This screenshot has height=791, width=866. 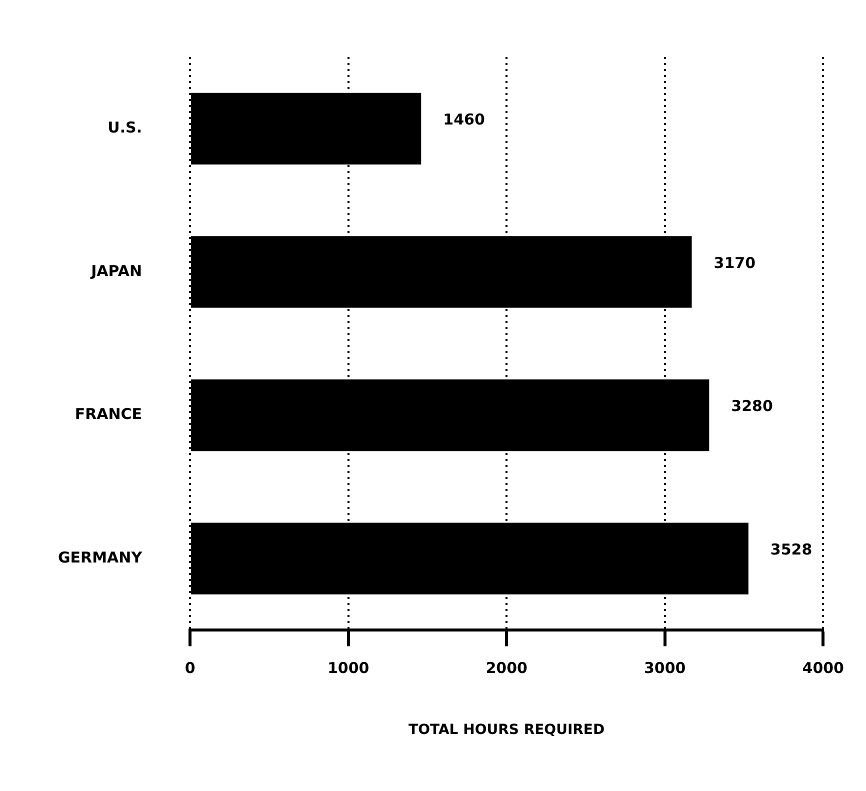 I want to click on x-tick-label: 1000, so click(x=348, y=668).